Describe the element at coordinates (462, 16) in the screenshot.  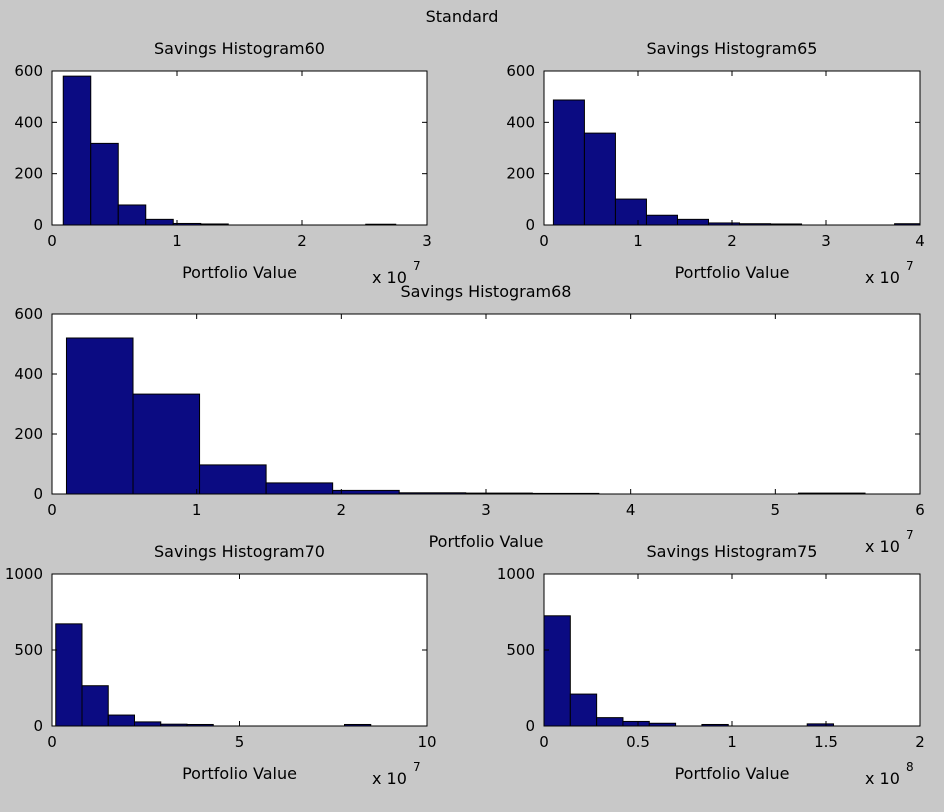
I see `figure-title: Standard` at that location.